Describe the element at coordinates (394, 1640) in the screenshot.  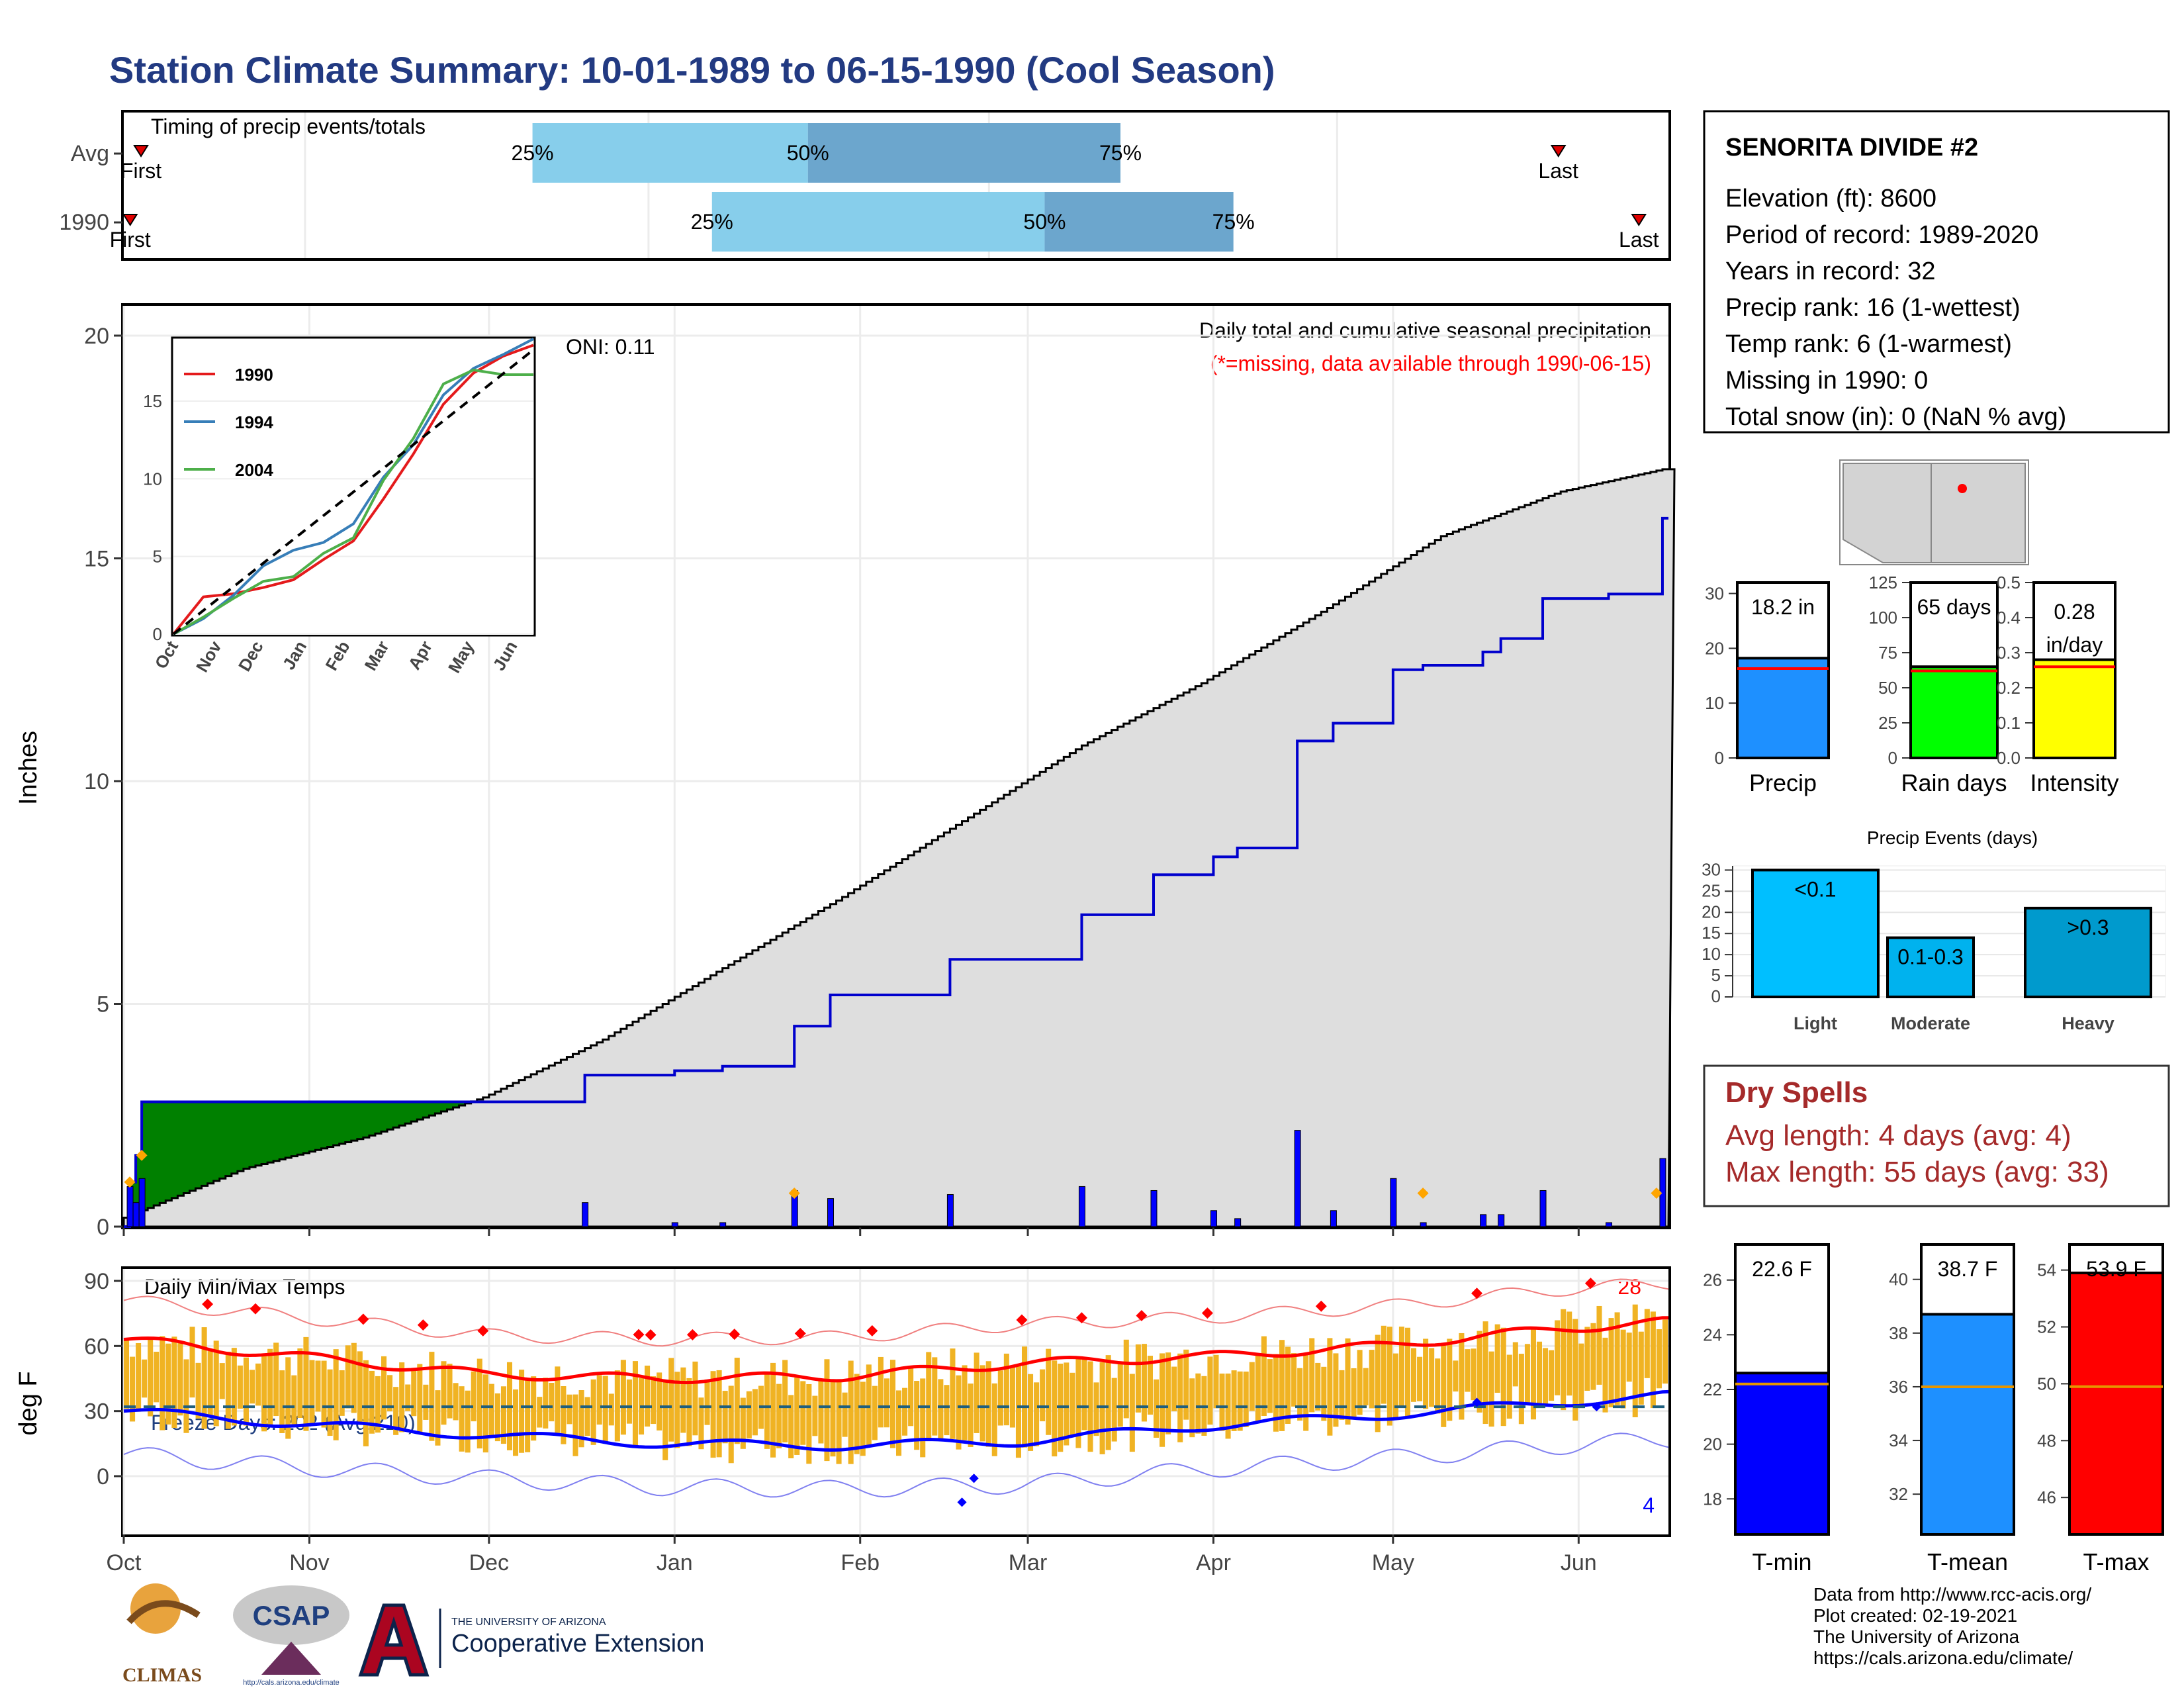
I see `ua-block-a` at that location.